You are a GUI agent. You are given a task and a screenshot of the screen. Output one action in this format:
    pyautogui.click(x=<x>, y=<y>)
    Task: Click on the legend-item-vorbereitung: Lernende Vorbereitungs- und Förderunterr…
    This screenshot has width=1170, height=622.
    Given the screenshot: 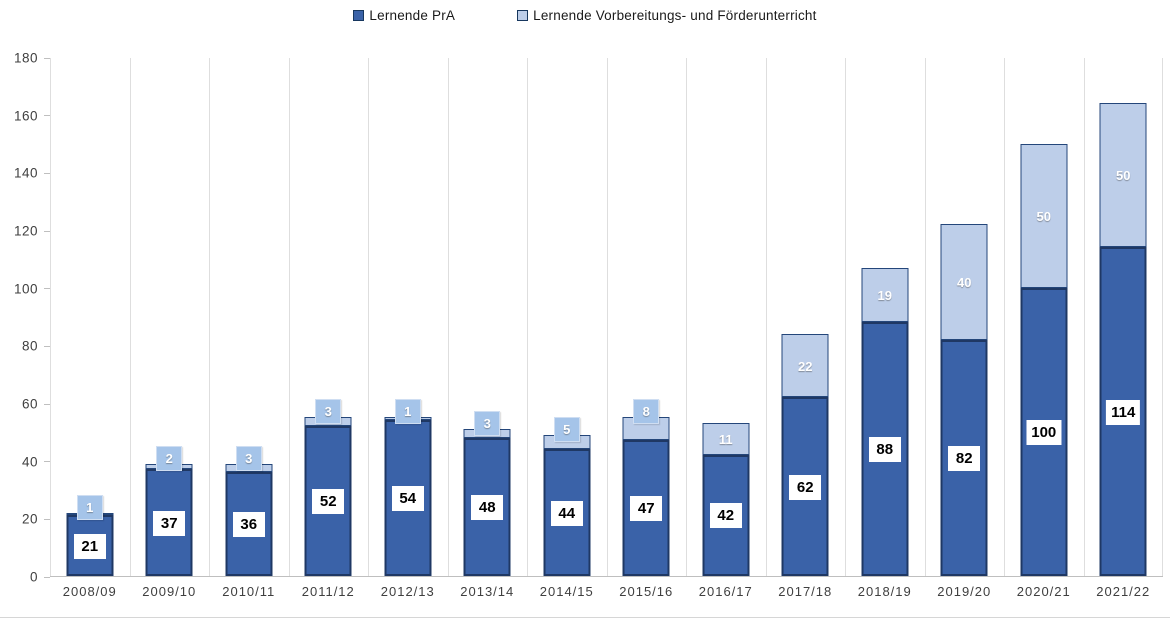 What is the action you would take?
    pyautogui.click(x=666, y=15)
    